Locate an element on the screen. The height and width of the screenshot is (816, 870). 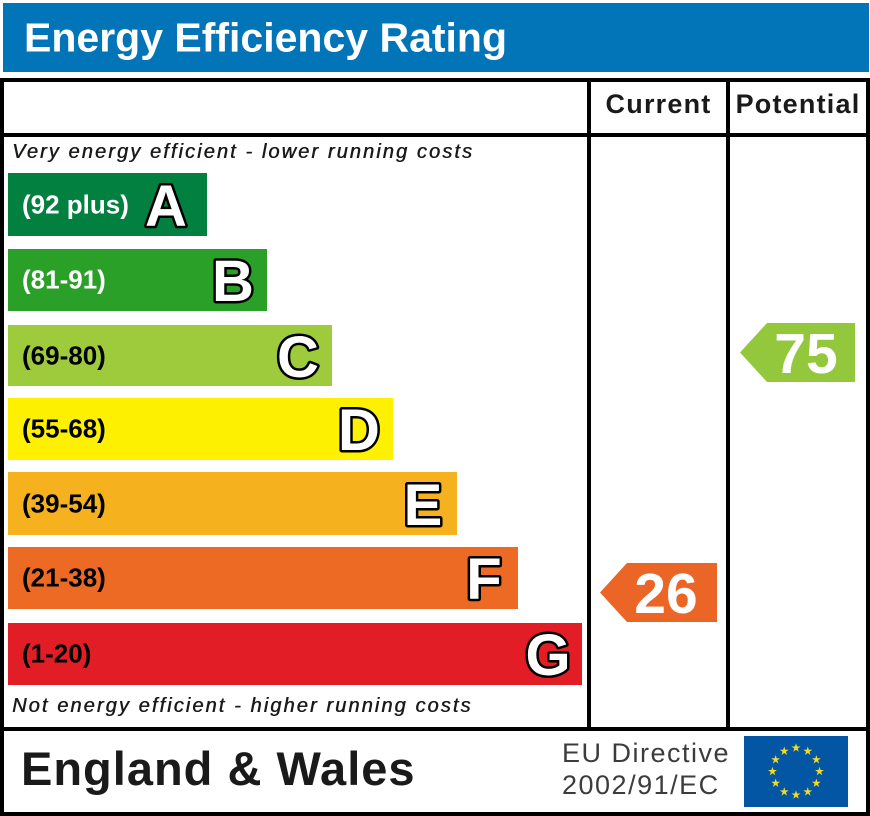
svg-text: 75 is located at coordinates (805, 352).